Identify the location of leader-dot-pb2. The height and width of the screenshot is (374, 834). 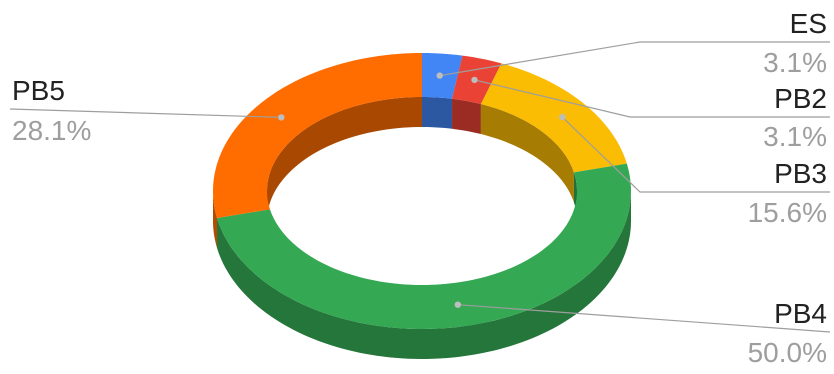
(474, 80).